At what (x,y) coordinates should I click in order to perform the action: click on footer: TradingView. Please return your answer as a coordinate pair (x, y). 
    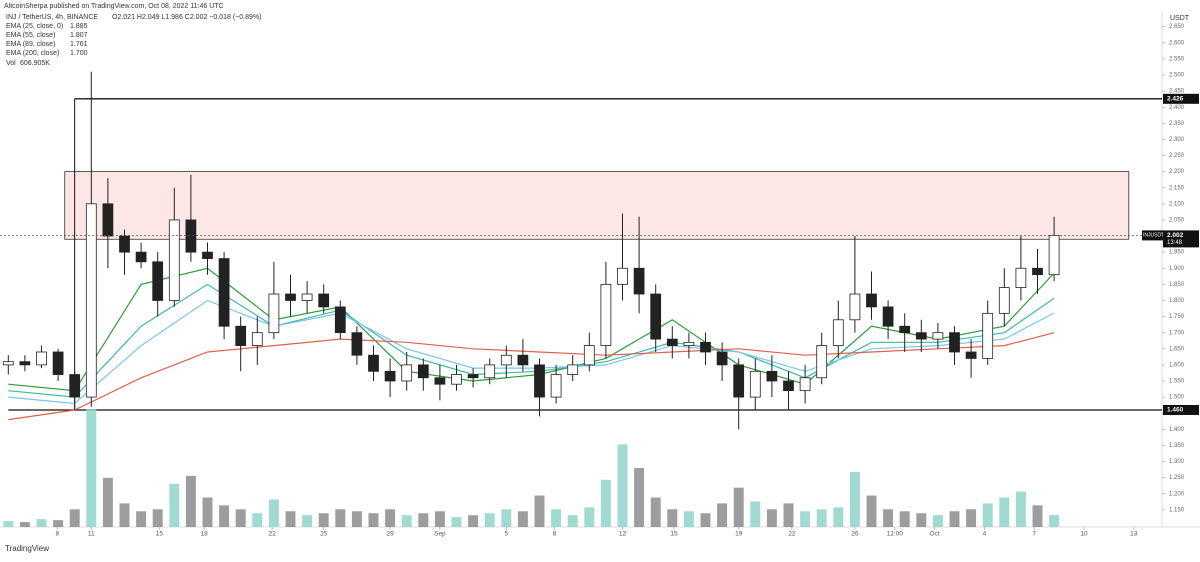
    Looking at the image, I should click on (27, 548).